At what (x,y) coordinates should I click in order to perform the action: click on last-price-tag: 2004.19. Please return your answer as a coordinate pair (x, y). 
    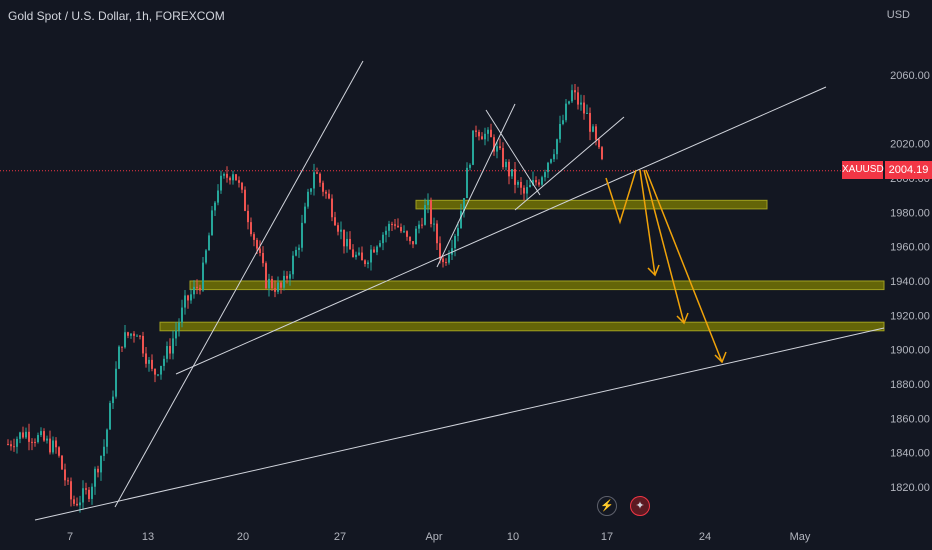
    Looking at the image, I should click on (908, 170).